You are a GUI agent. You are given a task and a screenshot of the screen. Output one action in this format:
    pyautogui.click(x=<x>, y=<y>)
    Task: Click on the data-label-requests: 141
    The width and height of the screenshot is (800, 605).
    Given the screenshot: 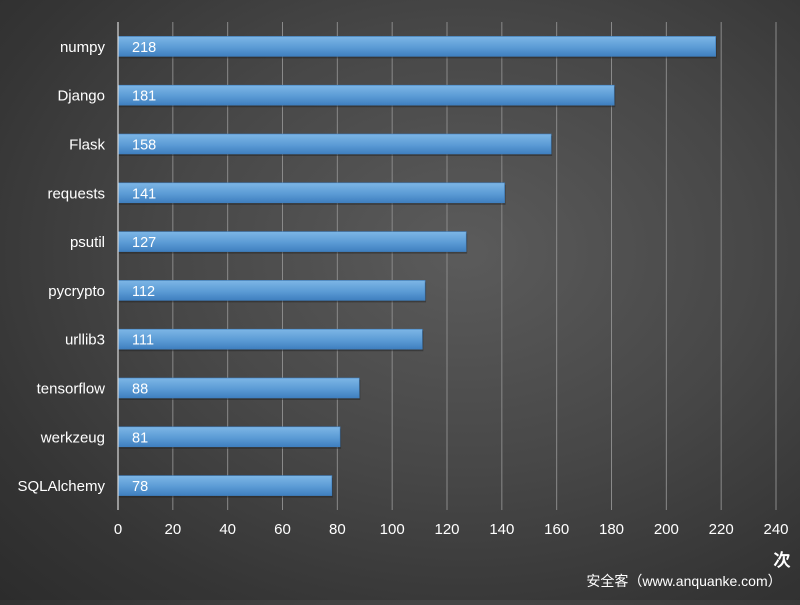 What is the action you would take?
    pyautogui.click(x=144, y=194)
    